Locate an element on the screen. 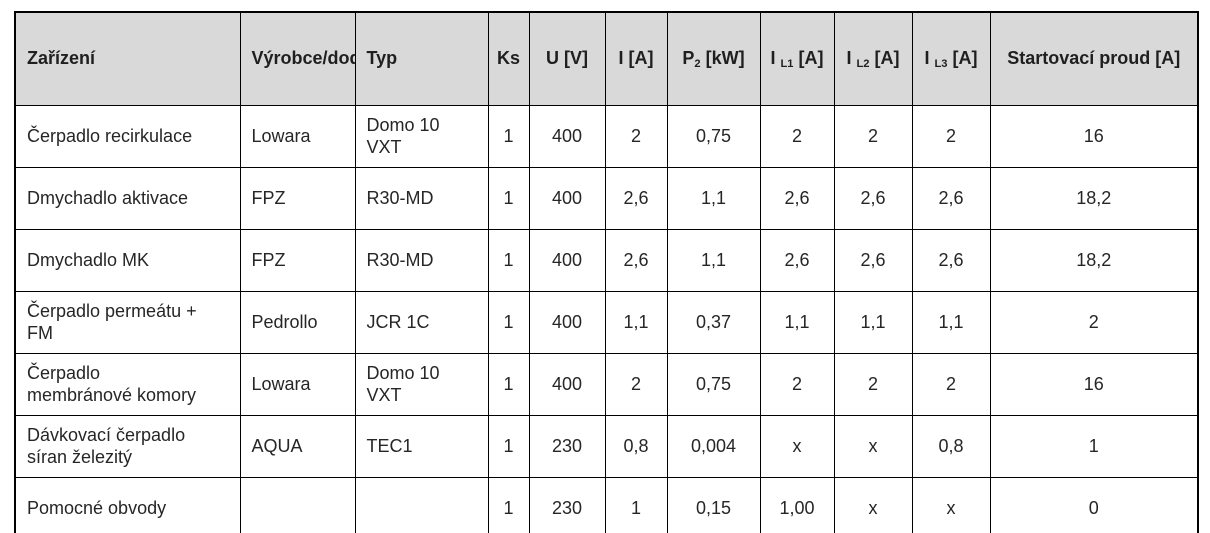  type-cell: TEC1 is located at coordinates (421, 446).